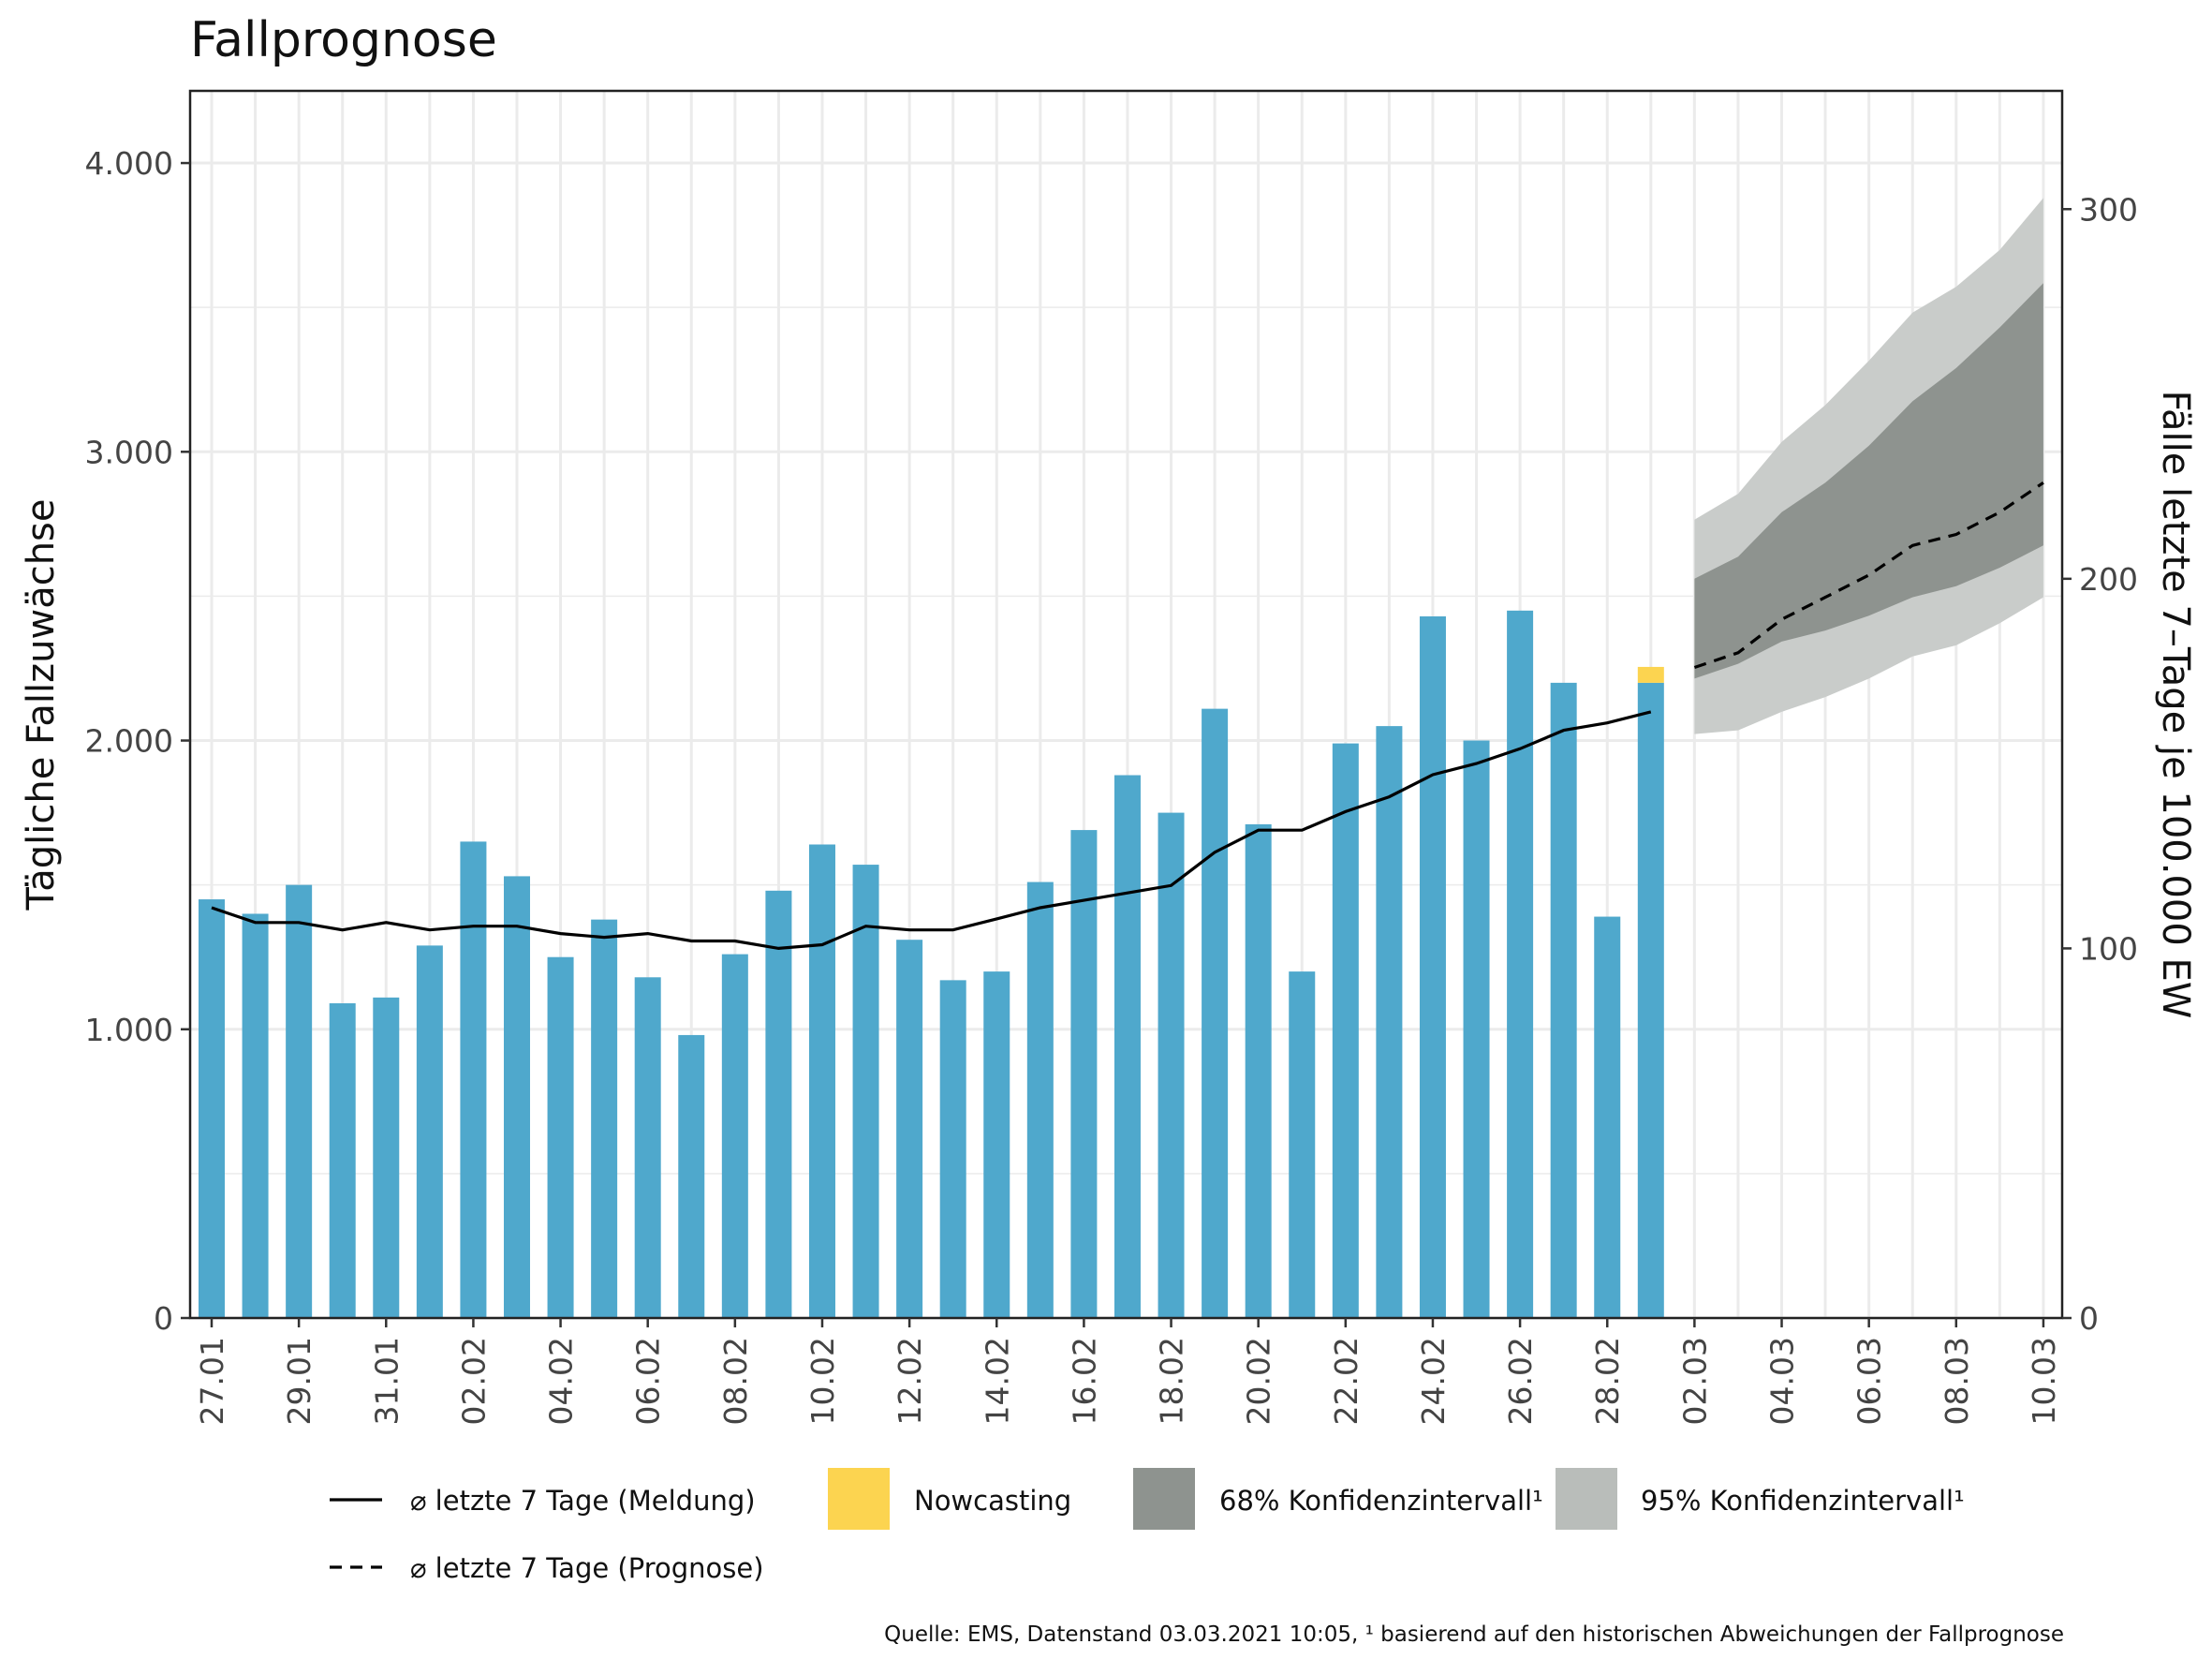 The image size is (2212, 1659). Describe the element at coordinates (343, 40) in the screenshot. I see `chart-title: Fallprognose` at that location.